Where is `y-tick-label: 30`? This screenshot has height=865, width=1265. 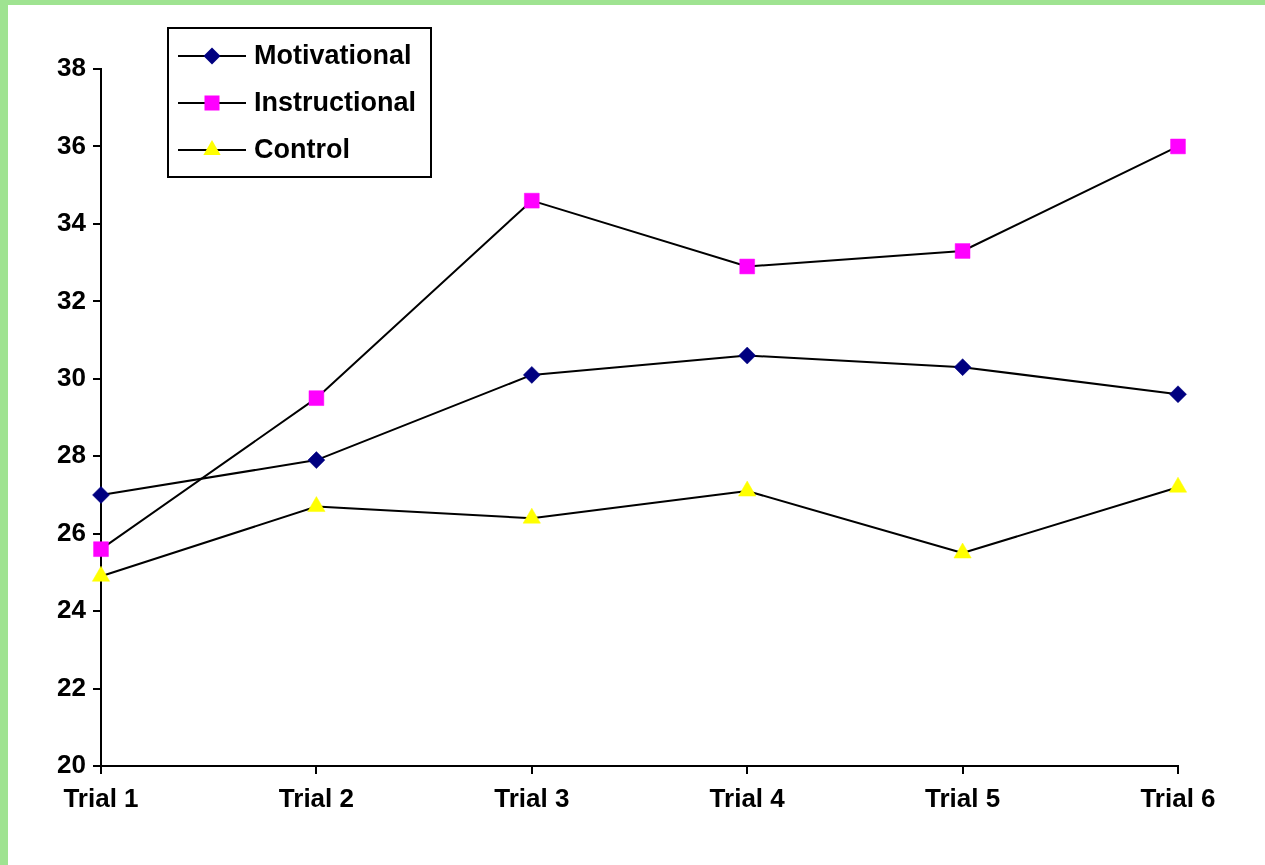
y-tick-label: 30 is located at coordinates (71, 376).